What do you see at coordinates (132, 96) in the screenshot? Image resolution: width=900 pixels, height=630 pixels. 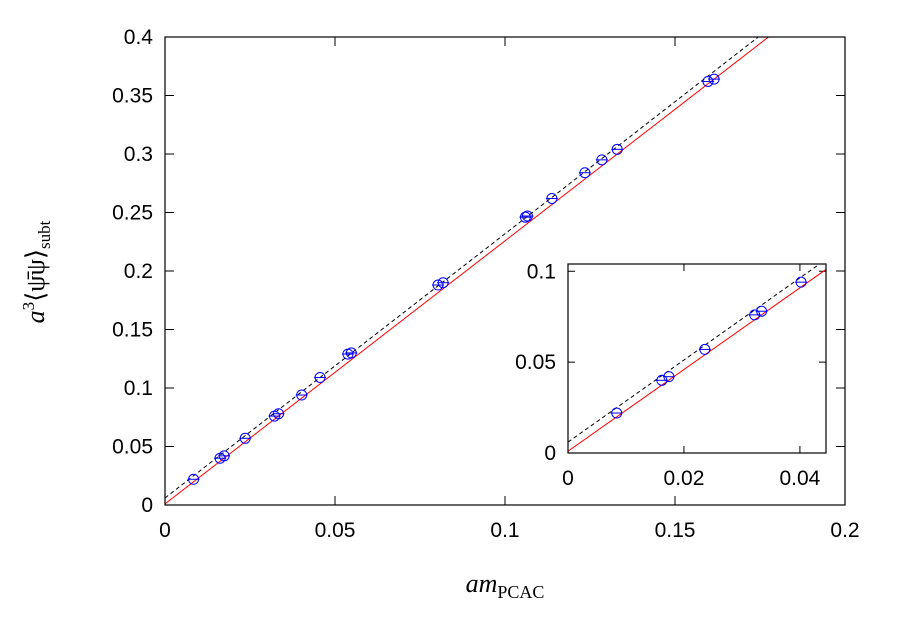 I see `y-tick-label: 0.35` at bounding box center [132, 96].